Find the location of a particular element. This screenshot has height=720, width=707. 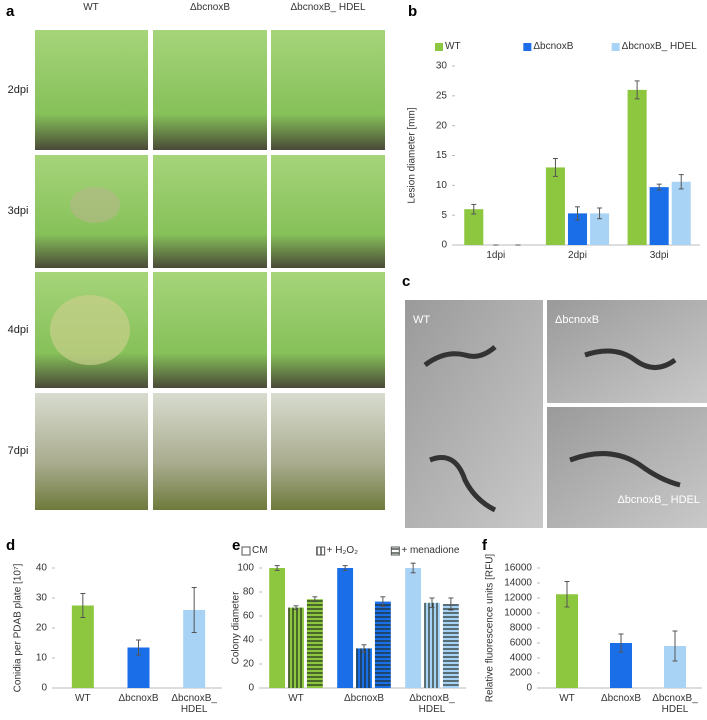

row-label: 4dpi is located at coordinates (18, 330).